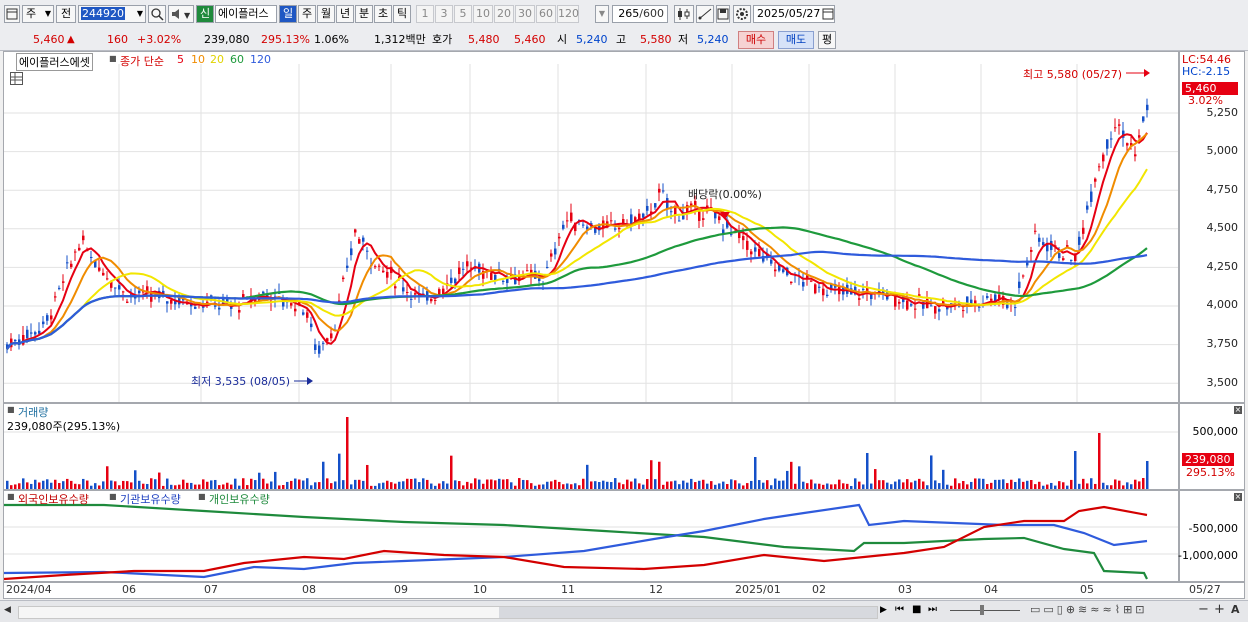 The width and height of the screenshot is (1248, 622). What do you see at coordinates (525, 14) in the screenshot?
I see `interval-button-5: 30` at bounding box center [525, 14].